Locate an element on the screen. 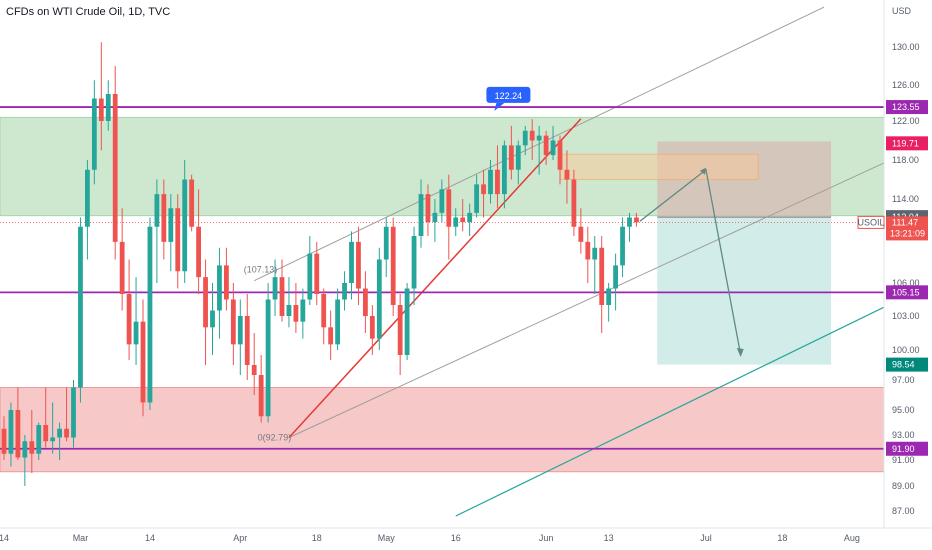  demand-zone is located at coordinates (442, 430).